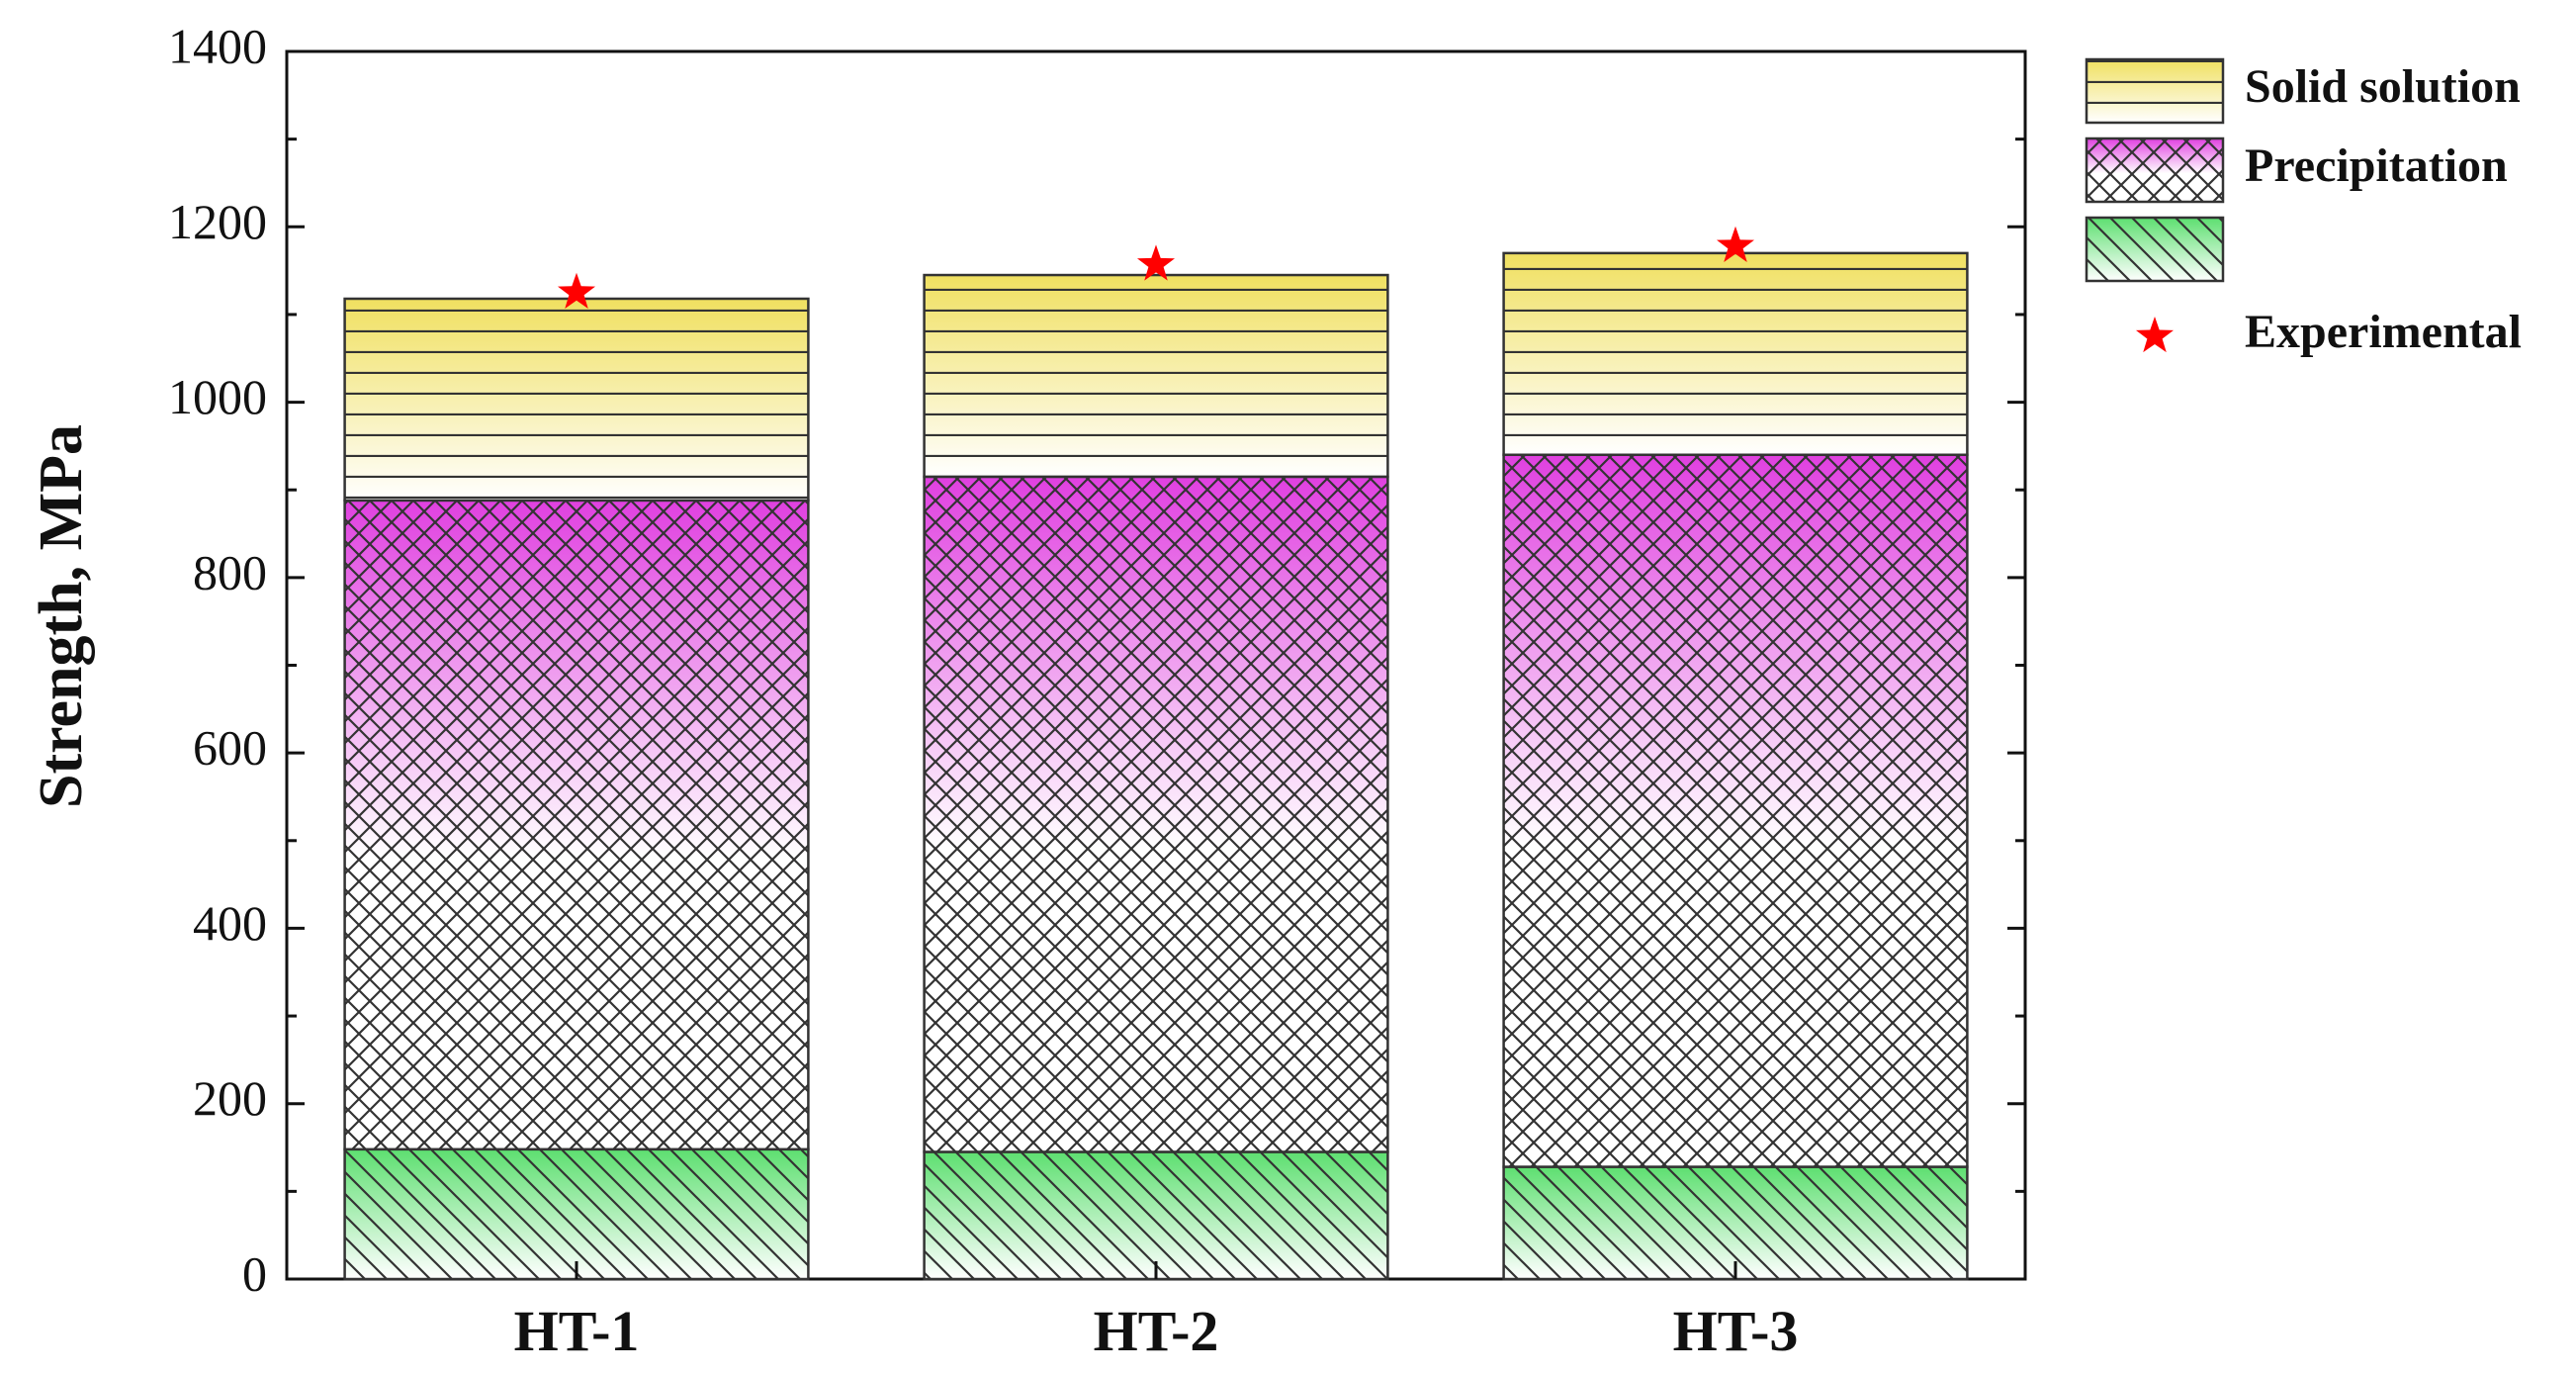 The height and width of the screenshot is (1376, 2576). I want to click on y-tick-label: 1400, so click(217, 45).